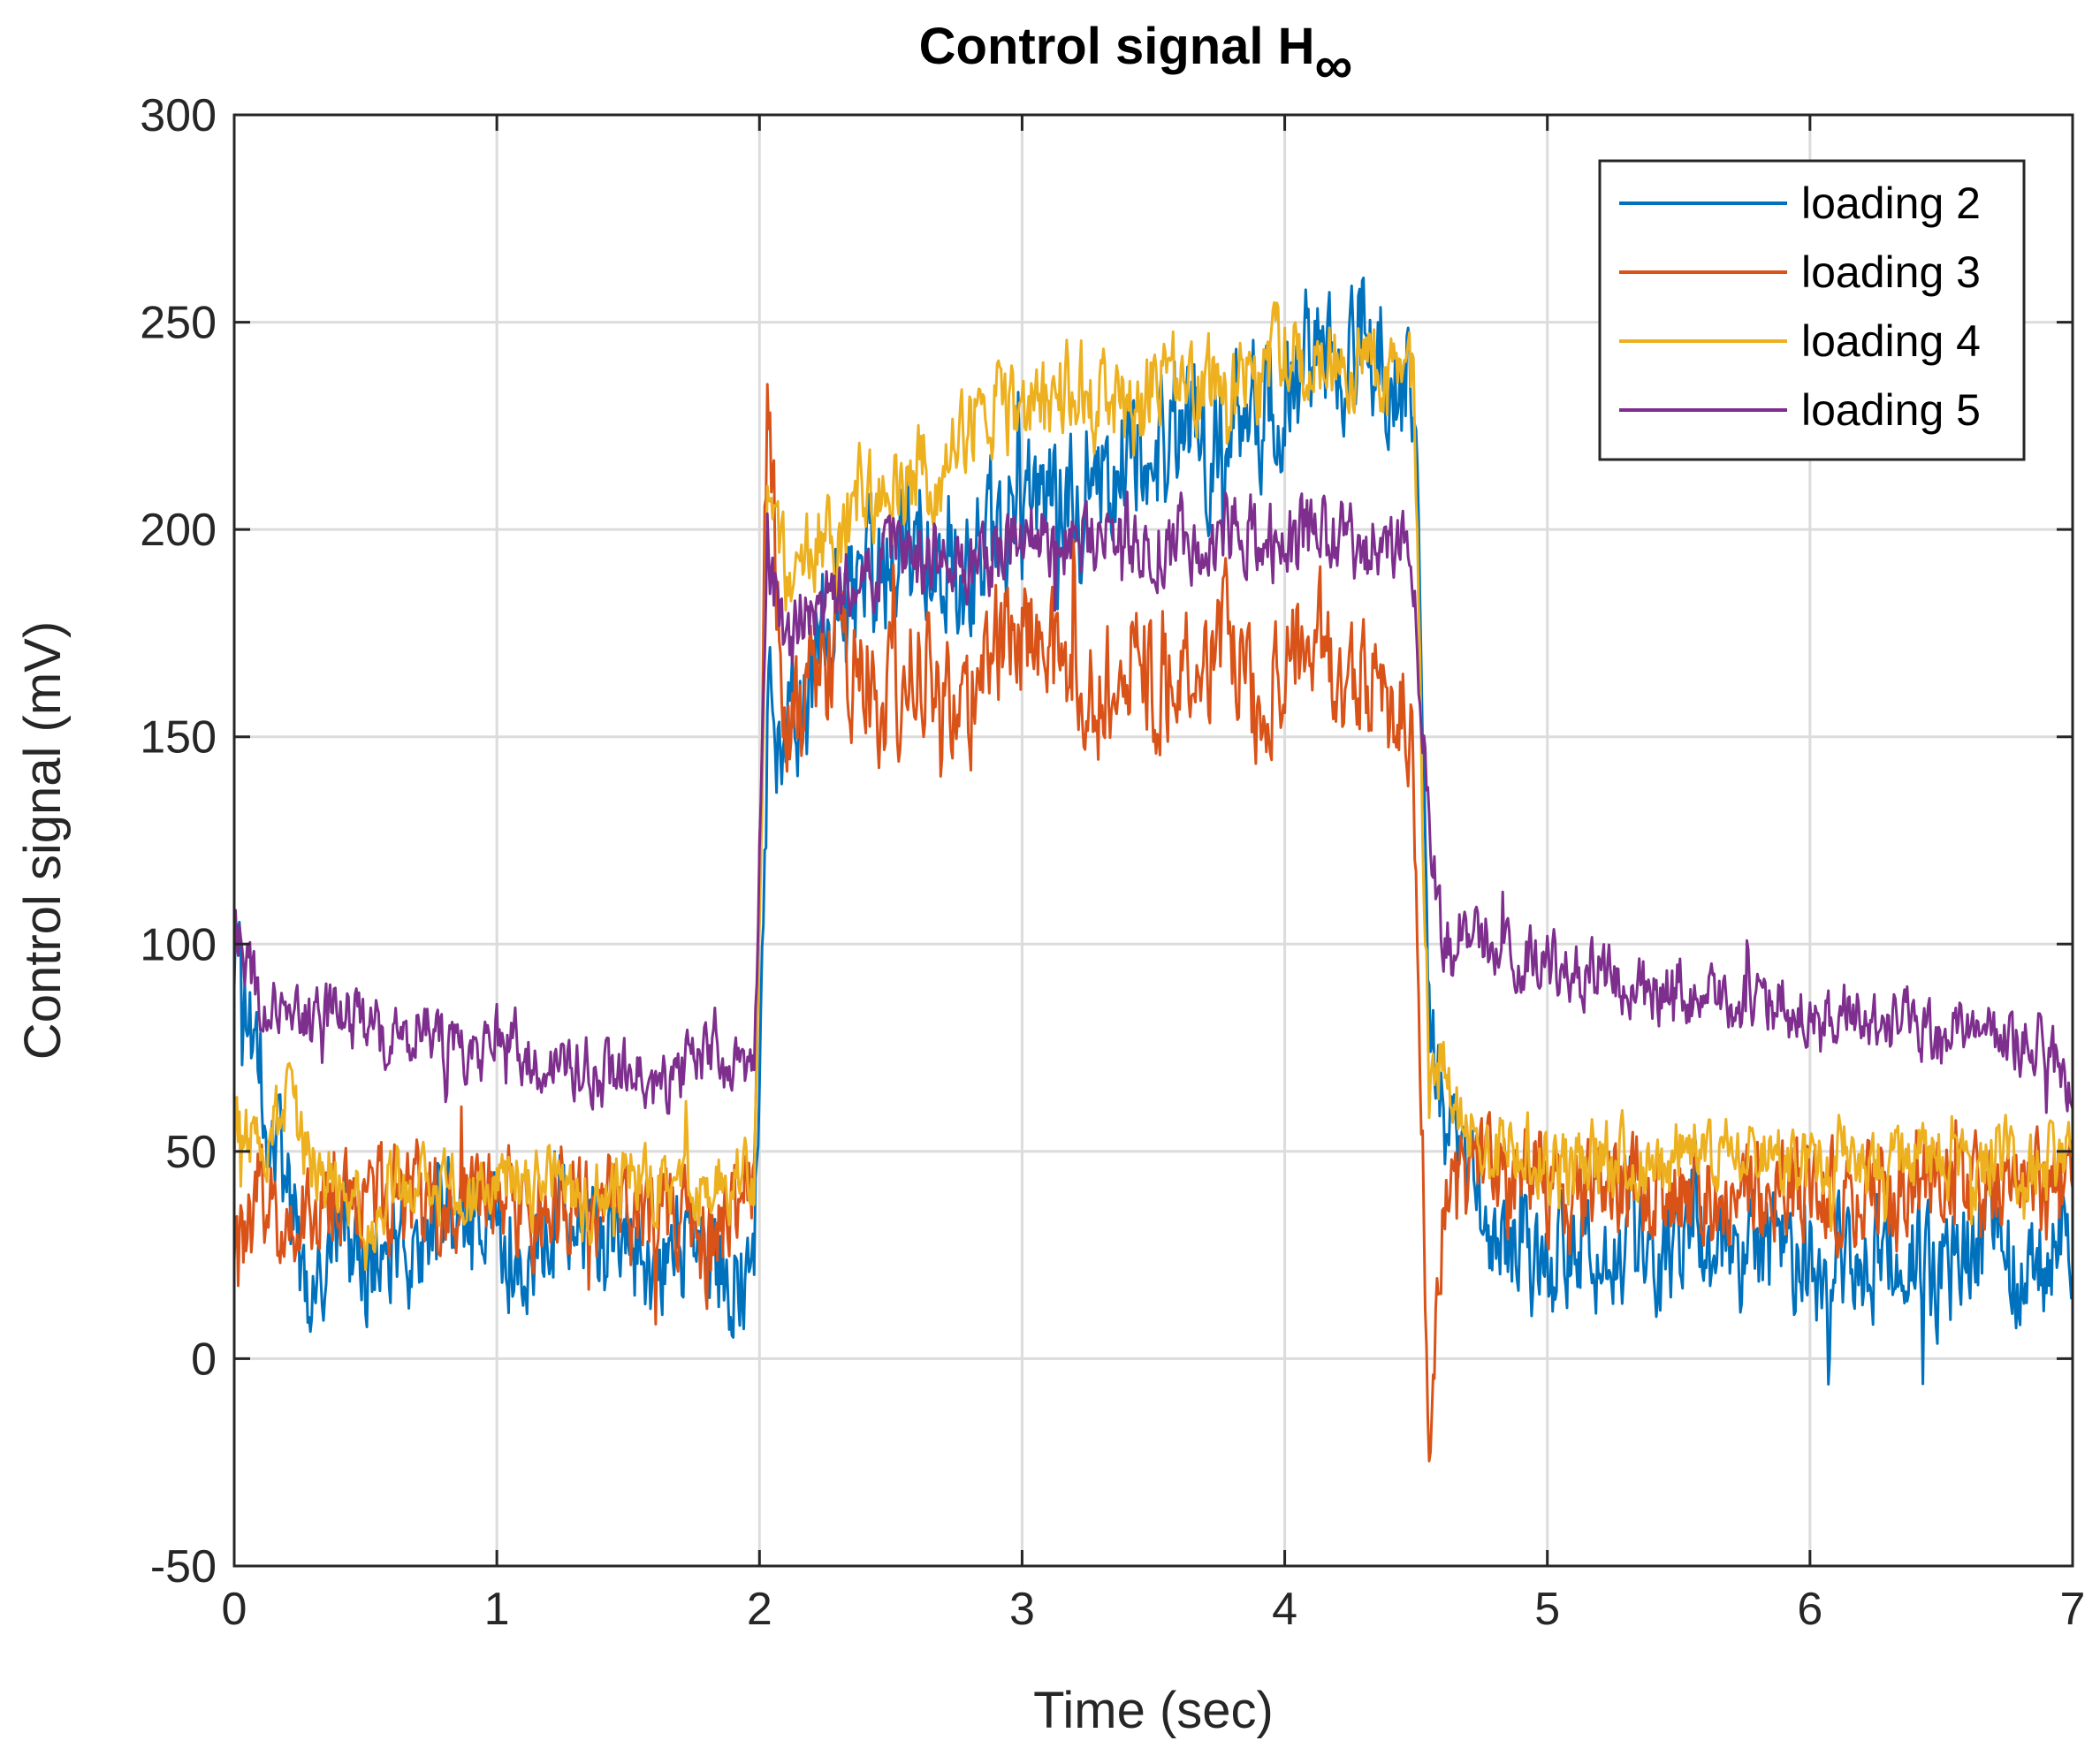 The width and height of the screenshot is (2100, 1756). I want to click on chart-title-subscript: ∞, so click(1334, 65).